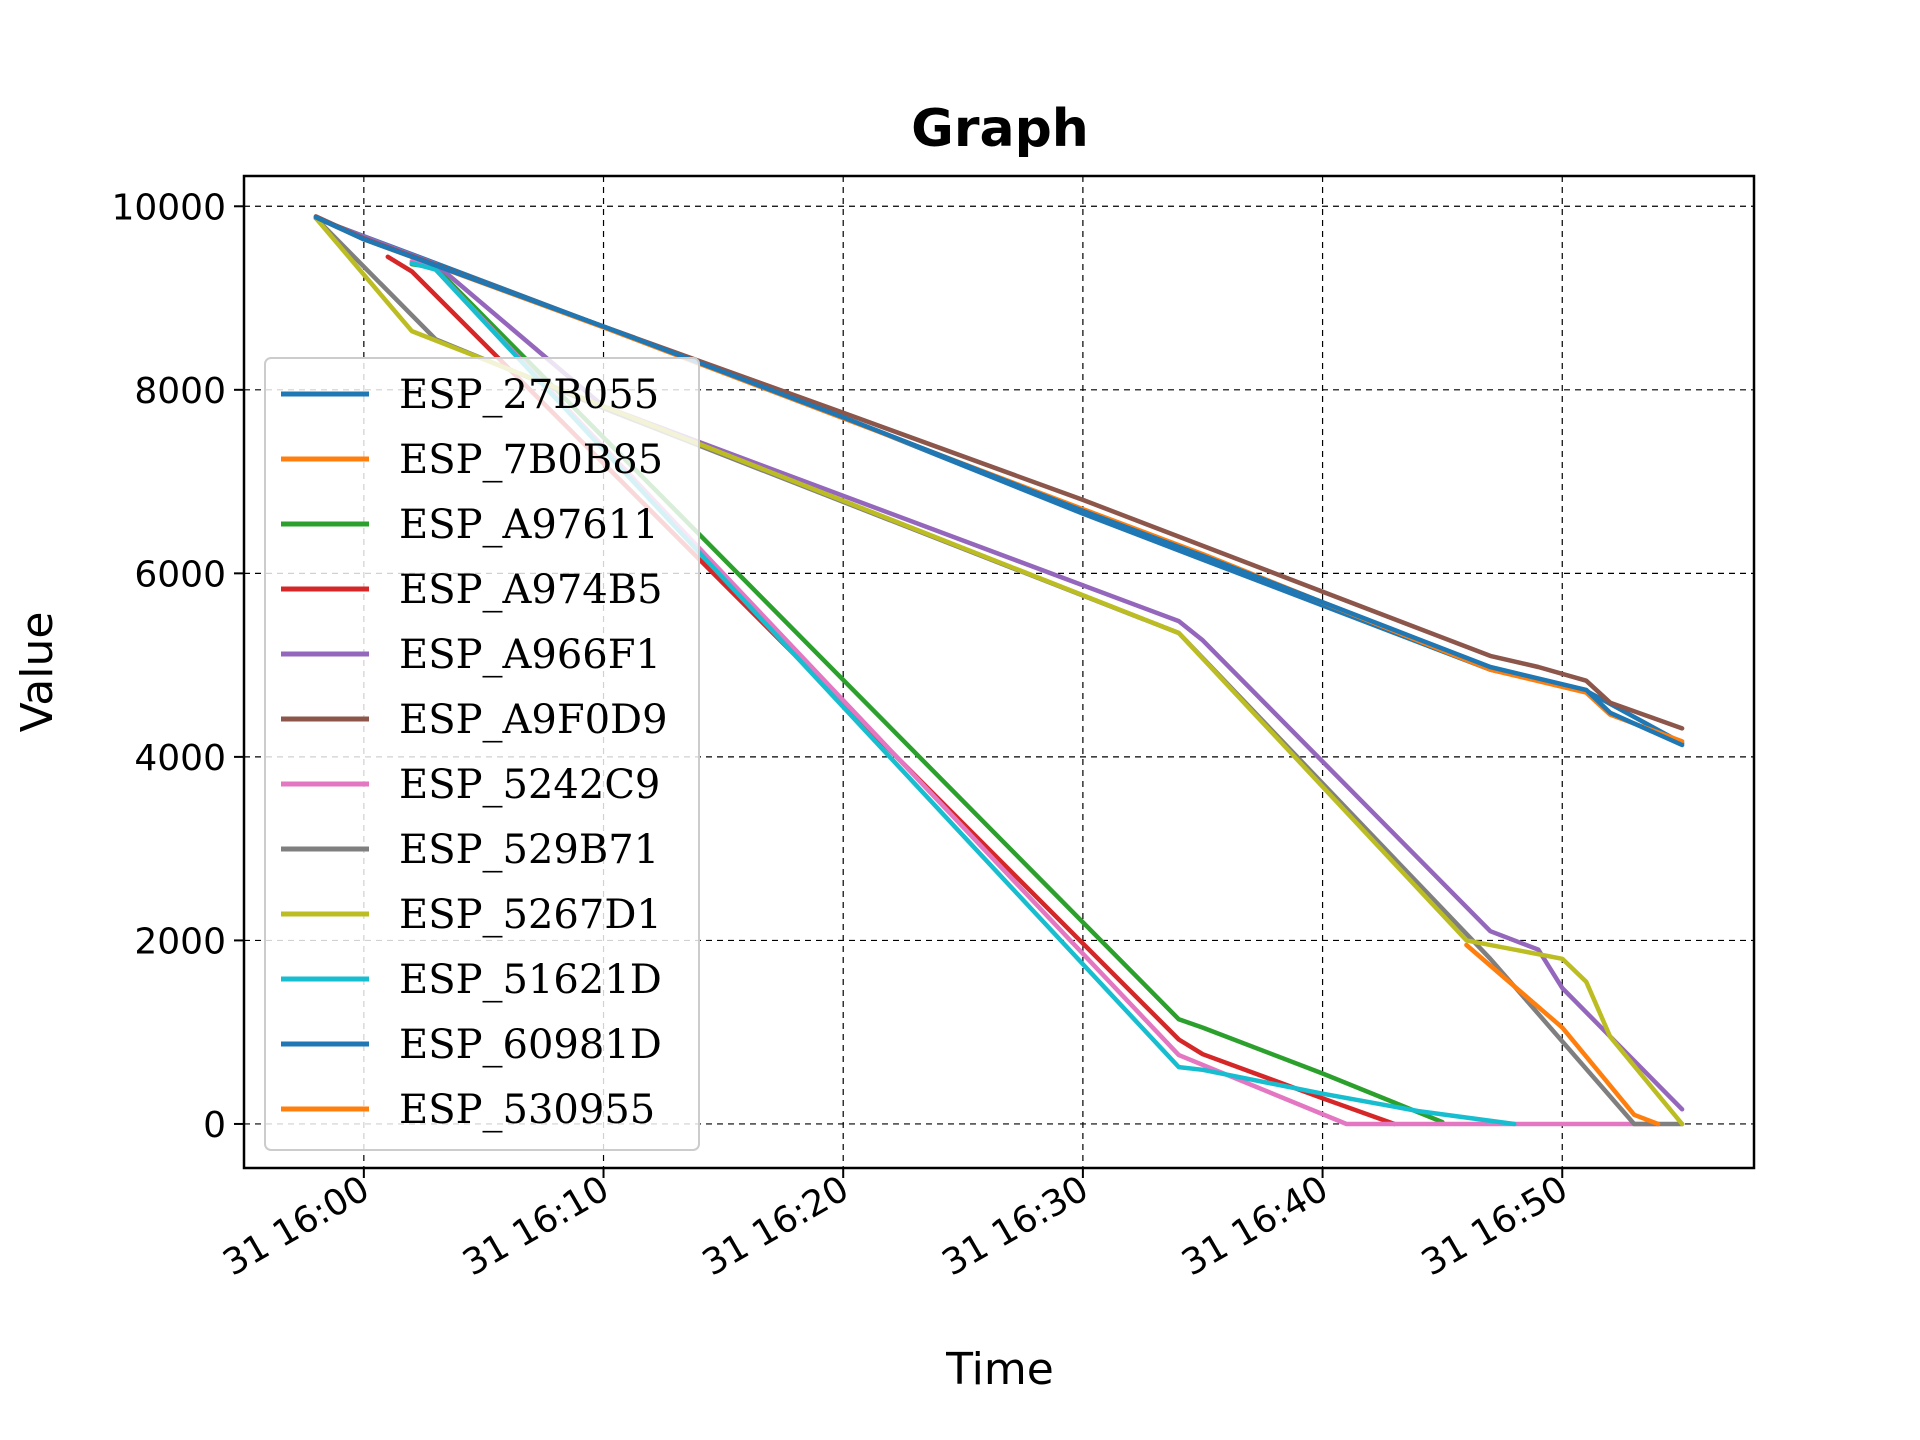  Describe the element at coordinates (527, 1110) in the screenshot. I see `legend-label: ESP_530955` at that location.